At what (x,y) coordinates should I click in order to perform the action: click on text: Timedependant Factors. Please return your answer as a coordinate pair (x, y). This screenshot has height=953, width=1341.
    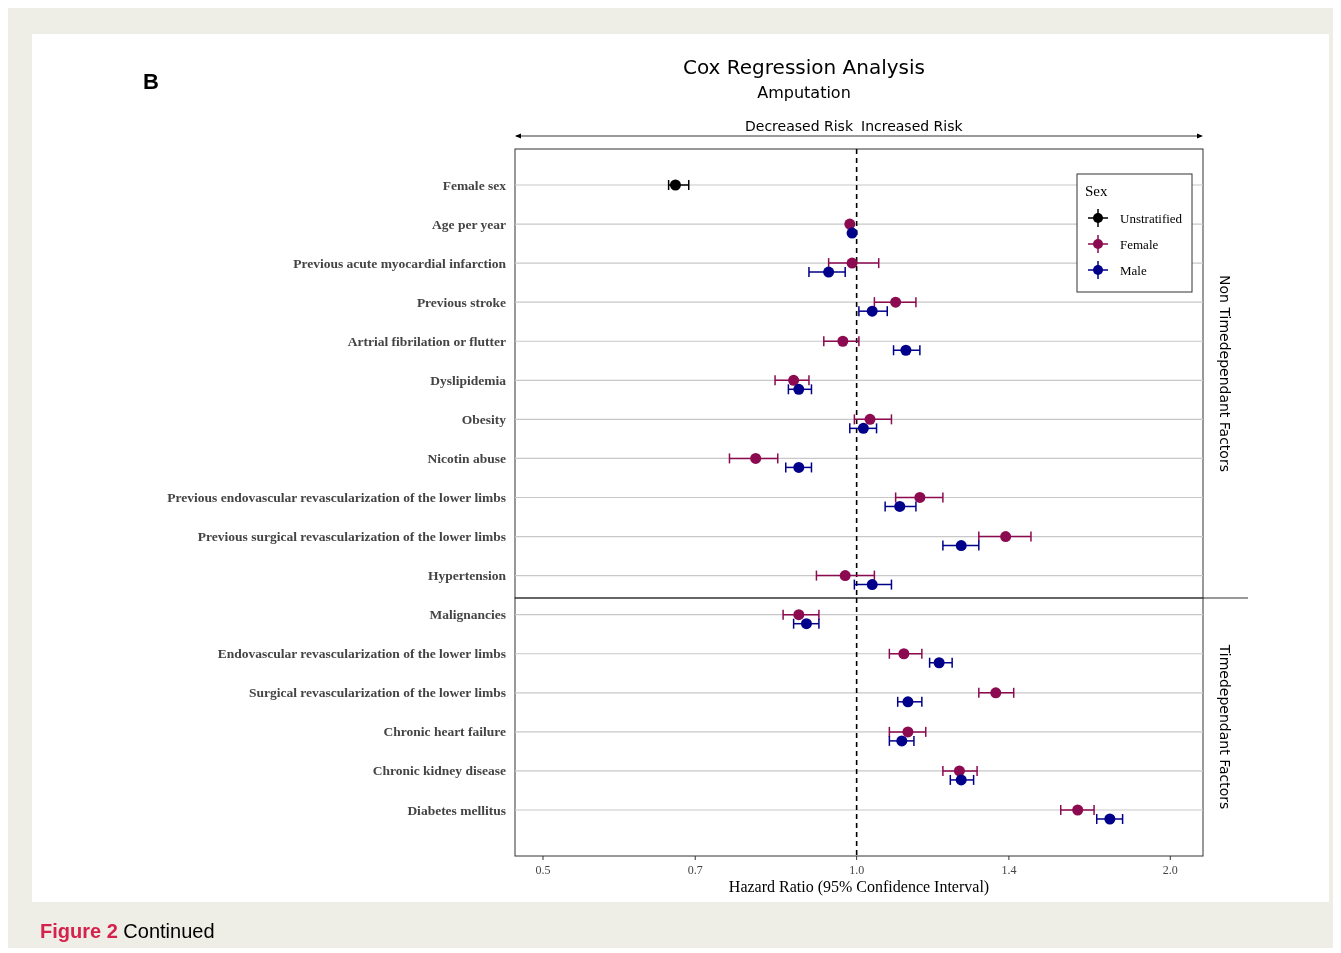
    Looking at the image, I should click on (1225, 726).